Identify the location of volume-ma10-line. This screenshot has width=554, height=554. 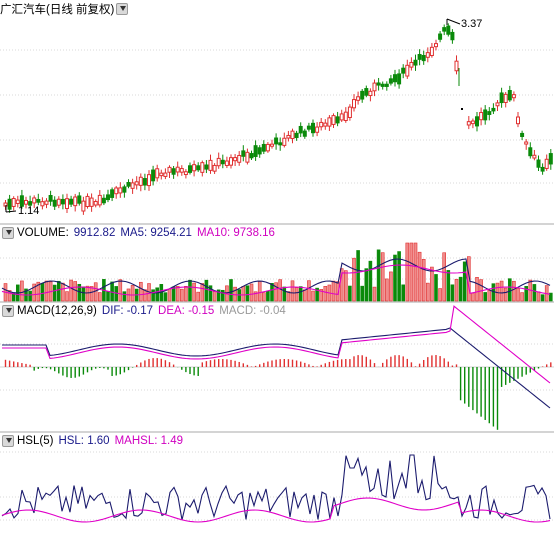
(276, 280).